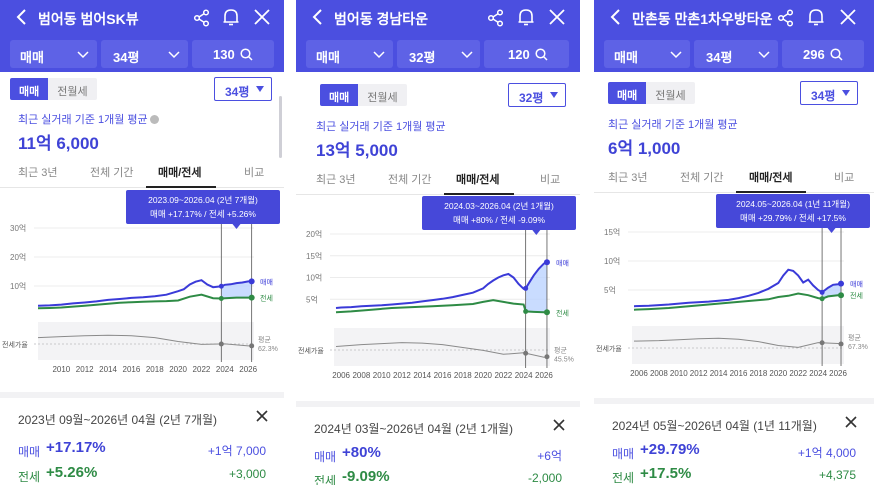  I want to click on y-tick-label: 10억, so click(612, 261).